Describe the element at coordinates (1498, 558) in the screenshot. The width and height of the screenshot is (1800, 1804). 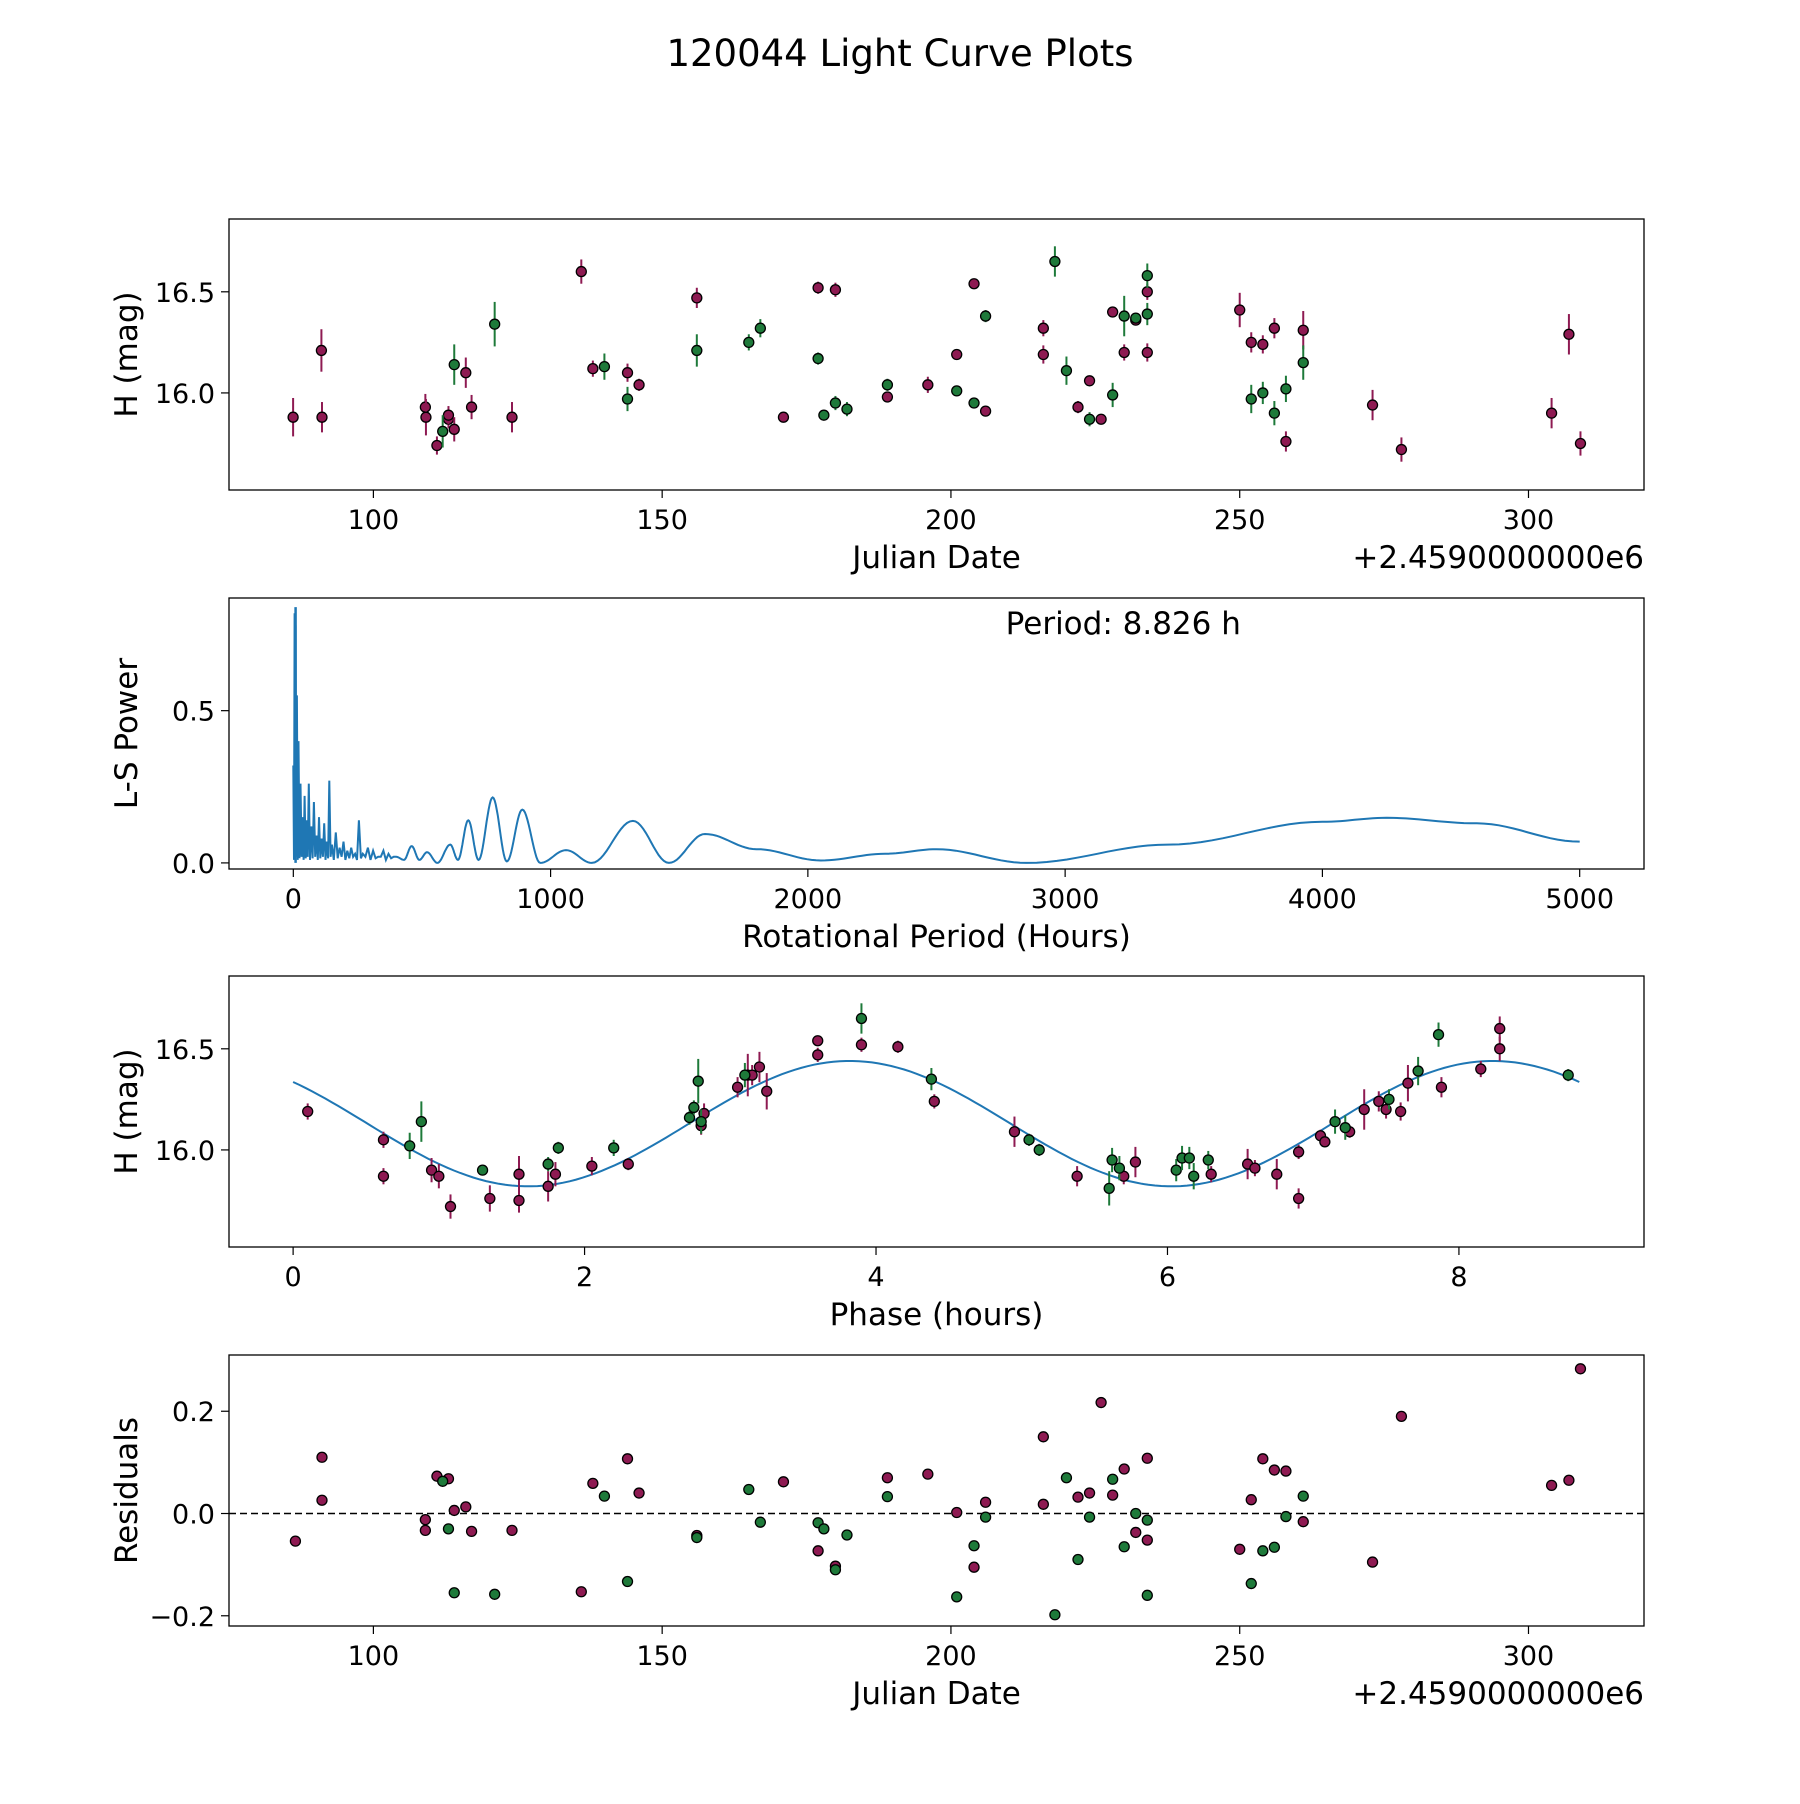
I see `lightcurve-offset-label: +2.4590000000e6` at that location.